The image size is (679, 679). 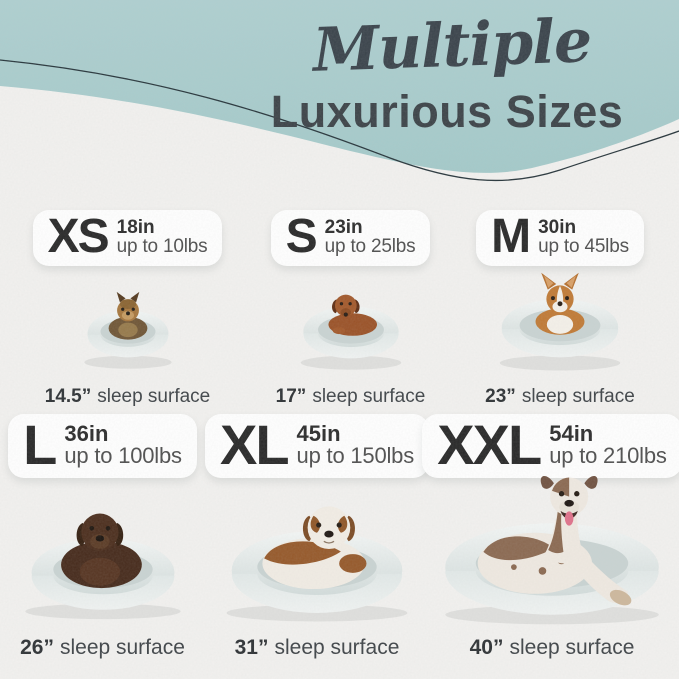 I want to click on header-script-title: Multiple, so click(x=452, y=46).